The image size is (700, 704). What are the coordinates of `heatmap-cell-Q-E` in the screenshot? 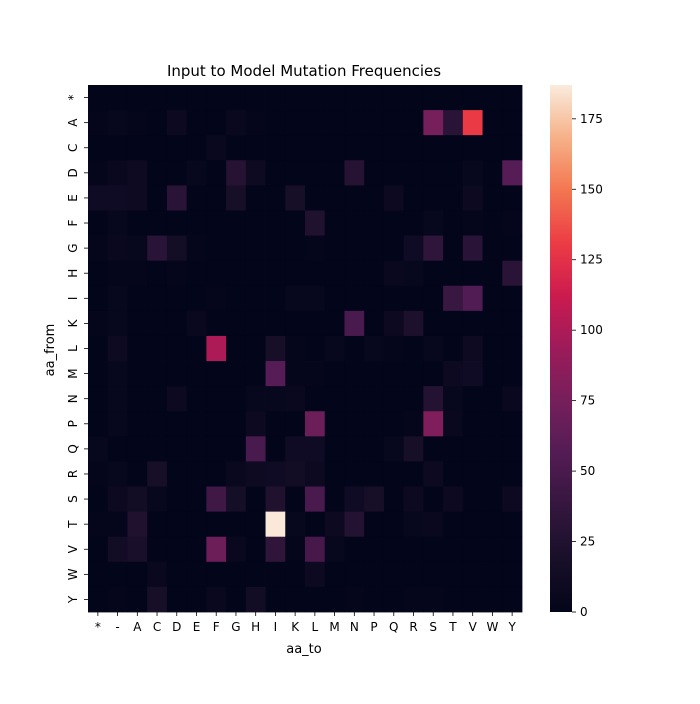 It's located at (196, 449).